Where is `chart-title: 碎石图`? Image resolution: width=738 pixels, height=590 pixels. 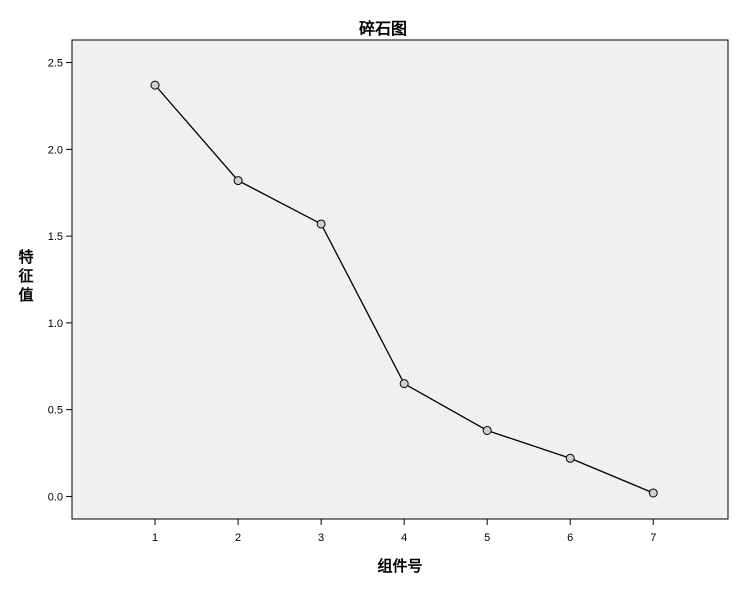
chart-title: 碎石图 is located at coordinates (383, 28).